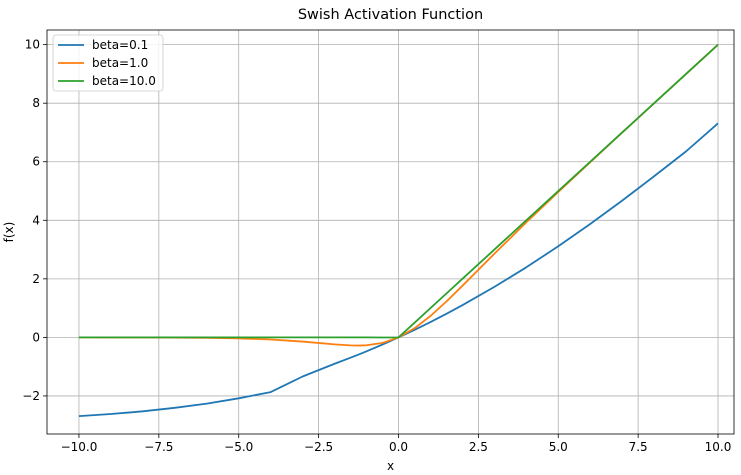 The height and width of the screenshot is (475, 741). Describe the element at coordinates (558, 447) in the screenshot. I see `x-tick-label: 5.0` at that location.